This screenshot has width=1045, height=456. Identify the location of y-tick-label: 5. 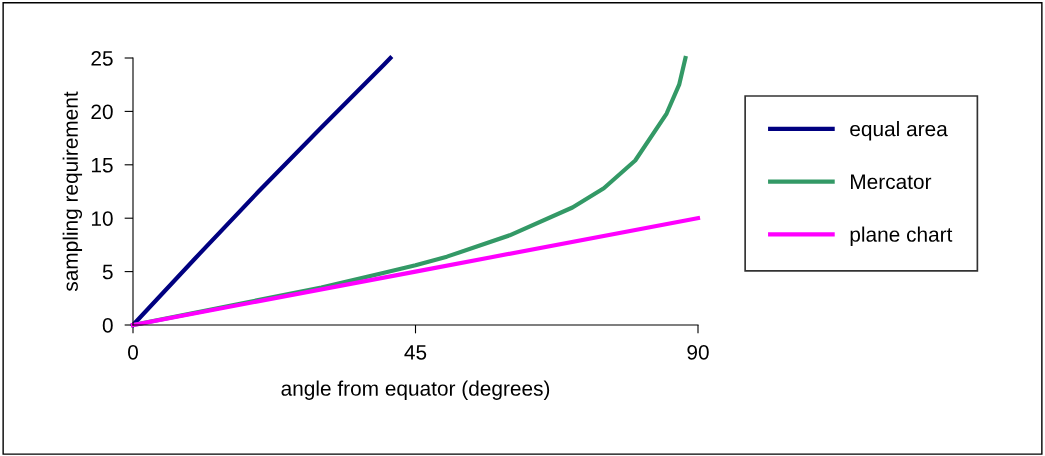
(107, 272).